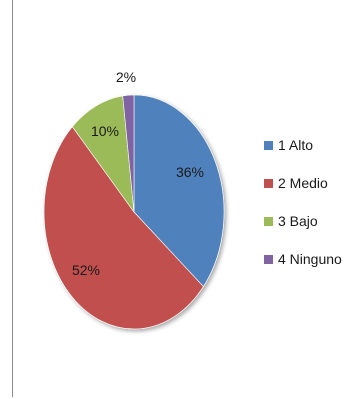  What do you see at coordinates (126, 77) in the screenshot?
I see `slice-label-4: 2%` at bounding box center [126, 77].